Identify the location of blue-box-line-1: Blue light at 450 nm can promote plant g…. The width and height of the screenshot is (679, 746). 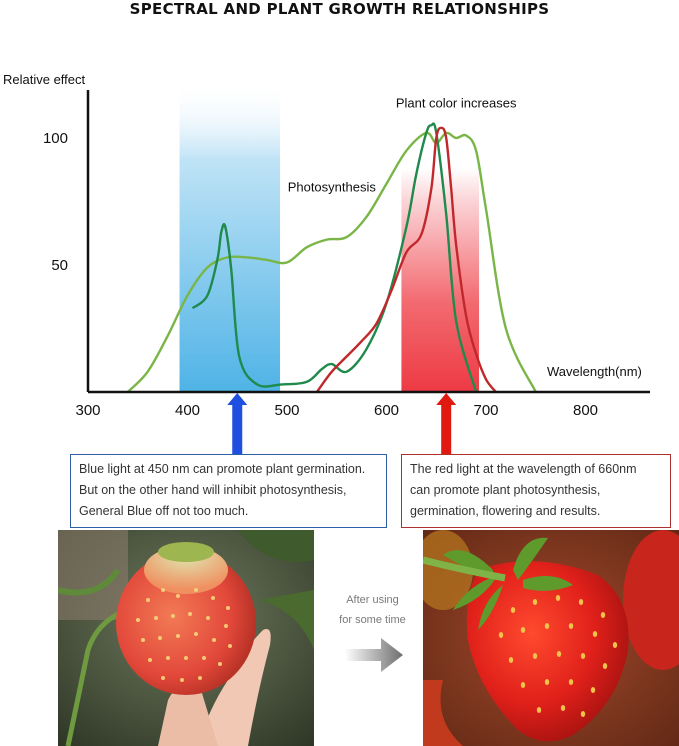
(222, 469).